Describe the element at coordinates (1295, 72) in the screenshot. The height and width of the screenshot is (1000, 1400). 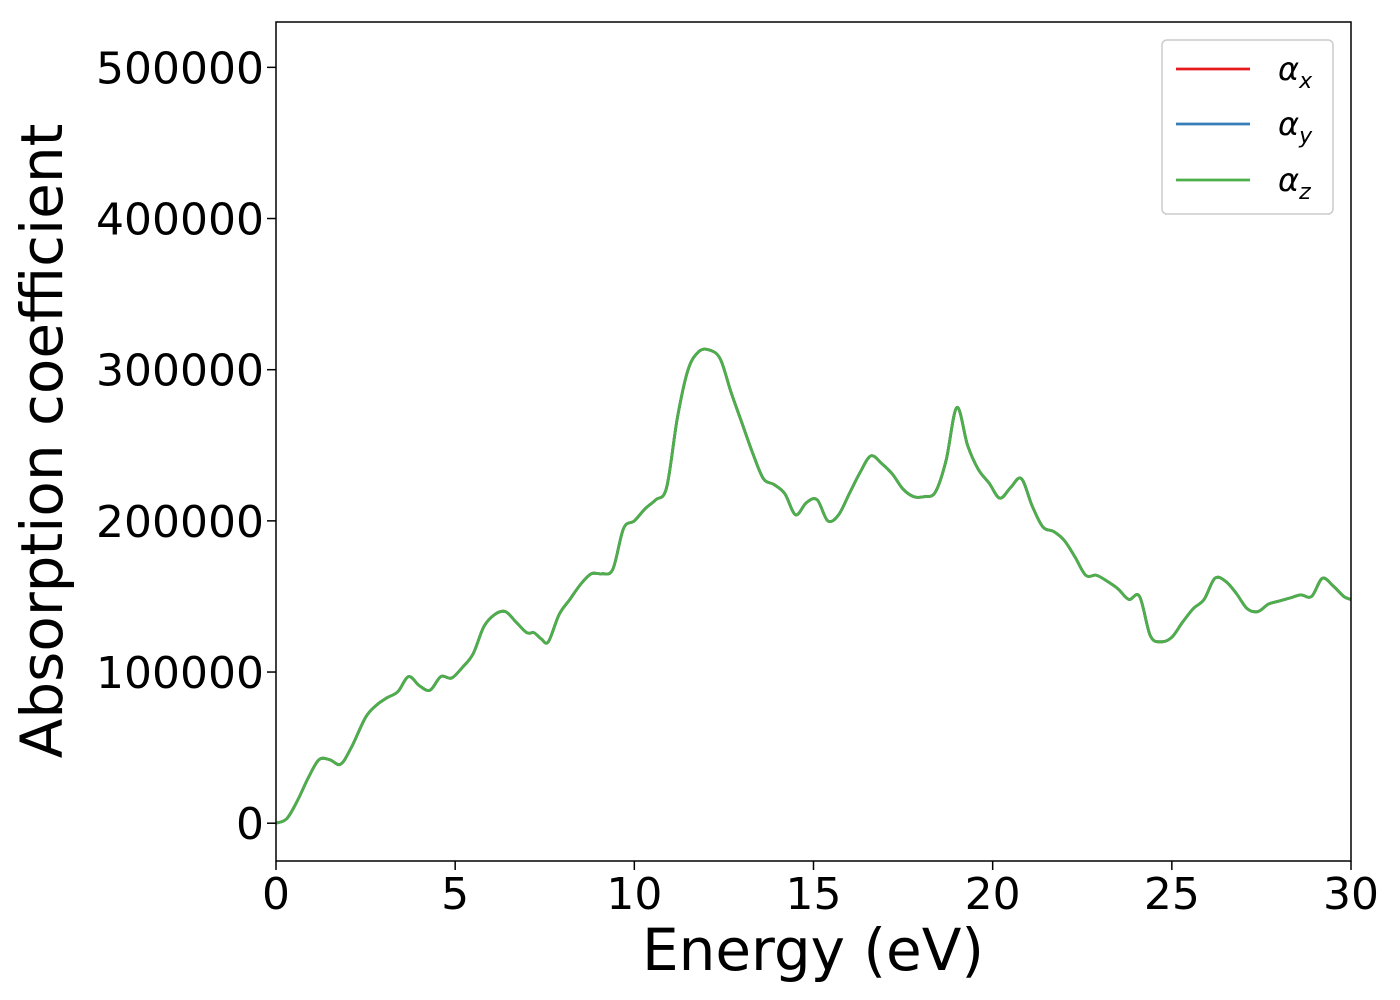
I see `legend-label: αx` at that location.